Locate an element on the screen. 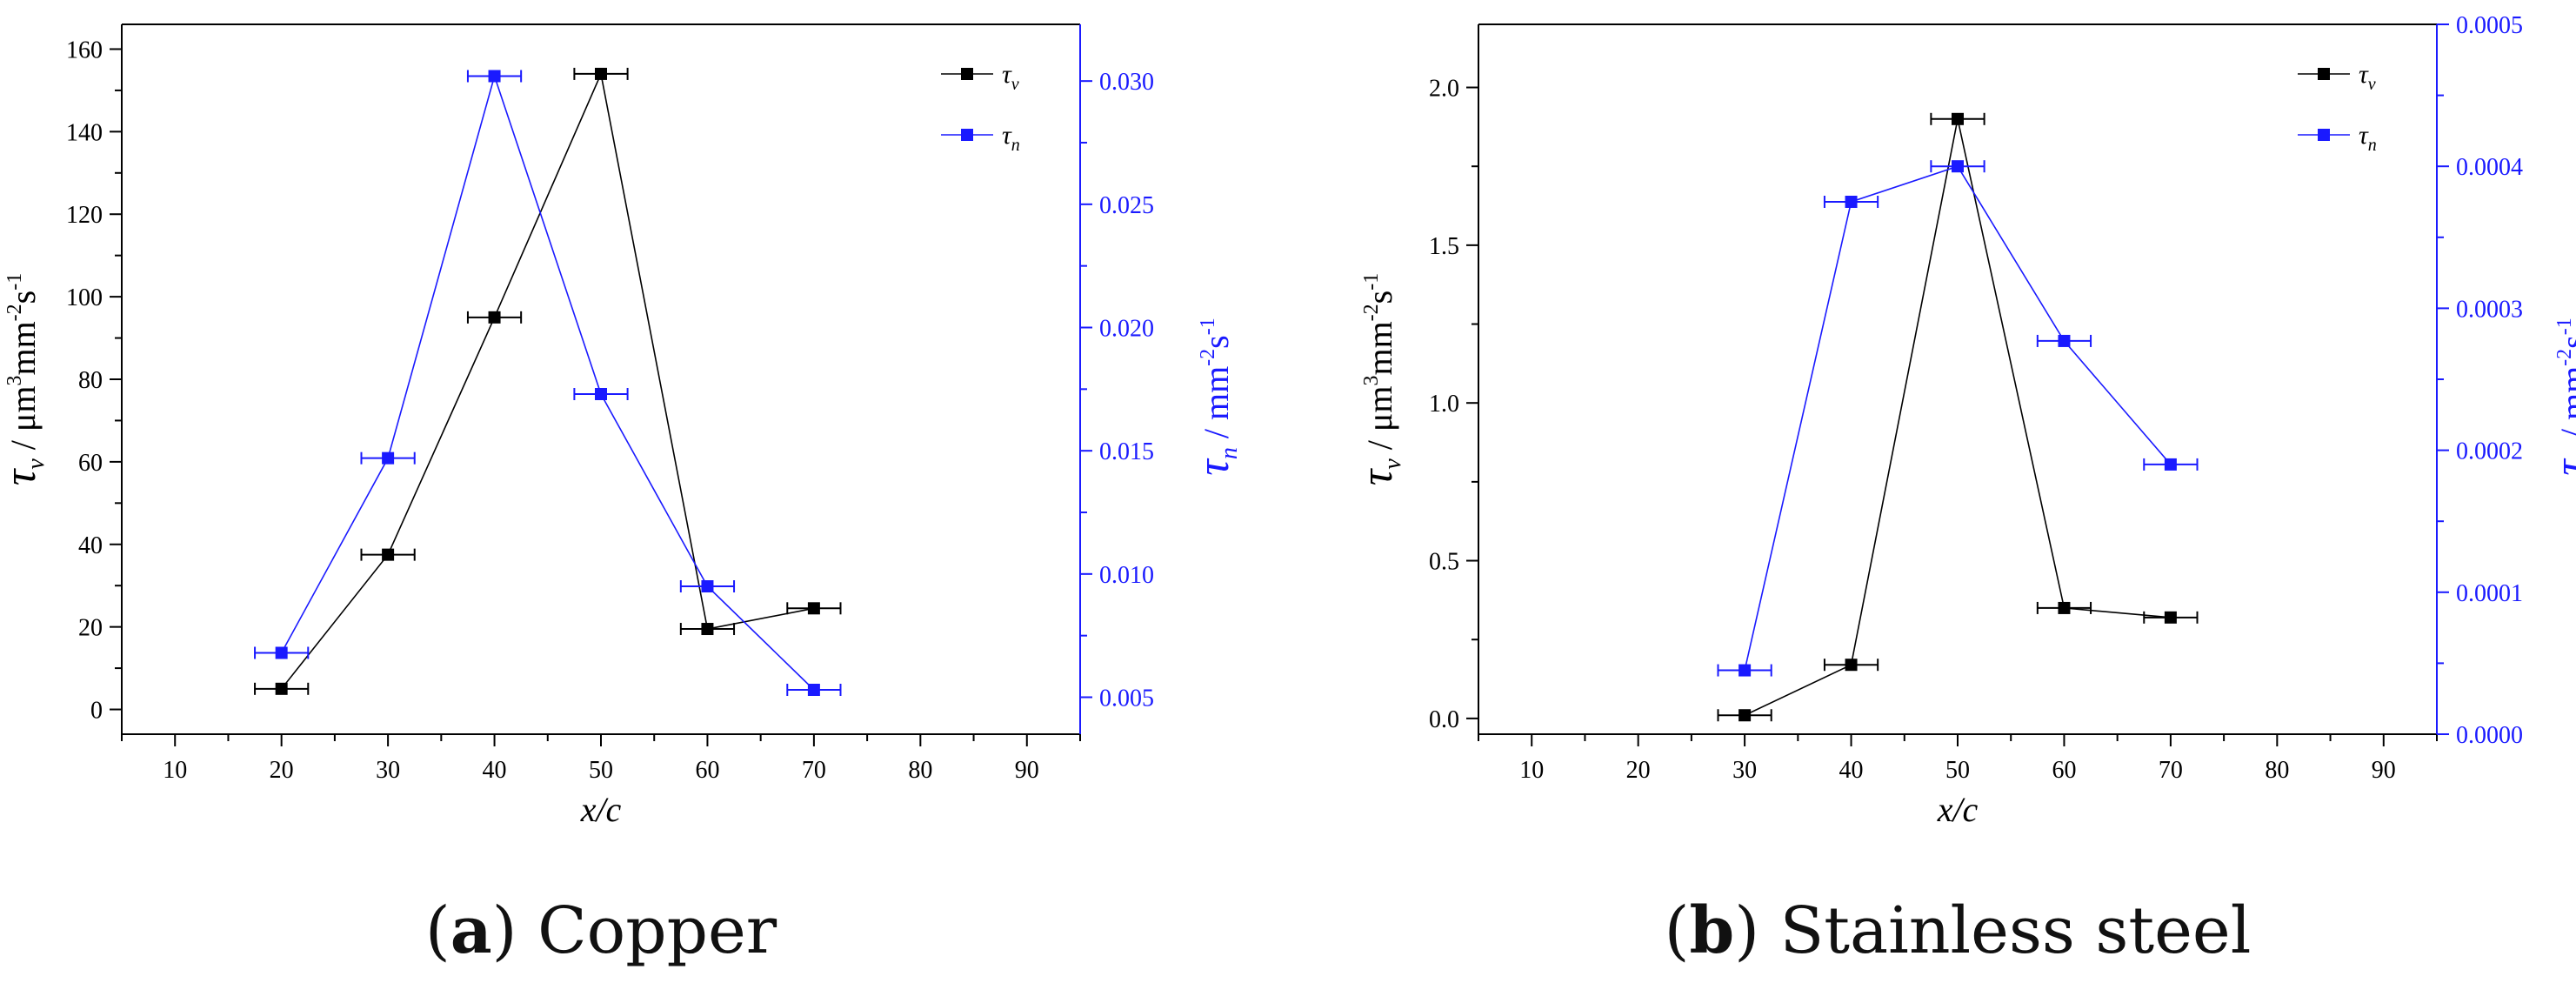 Image resolution: width=2576 pixels, height=983 pixels. caption-letter: b is located at coordinates (1711, 930).